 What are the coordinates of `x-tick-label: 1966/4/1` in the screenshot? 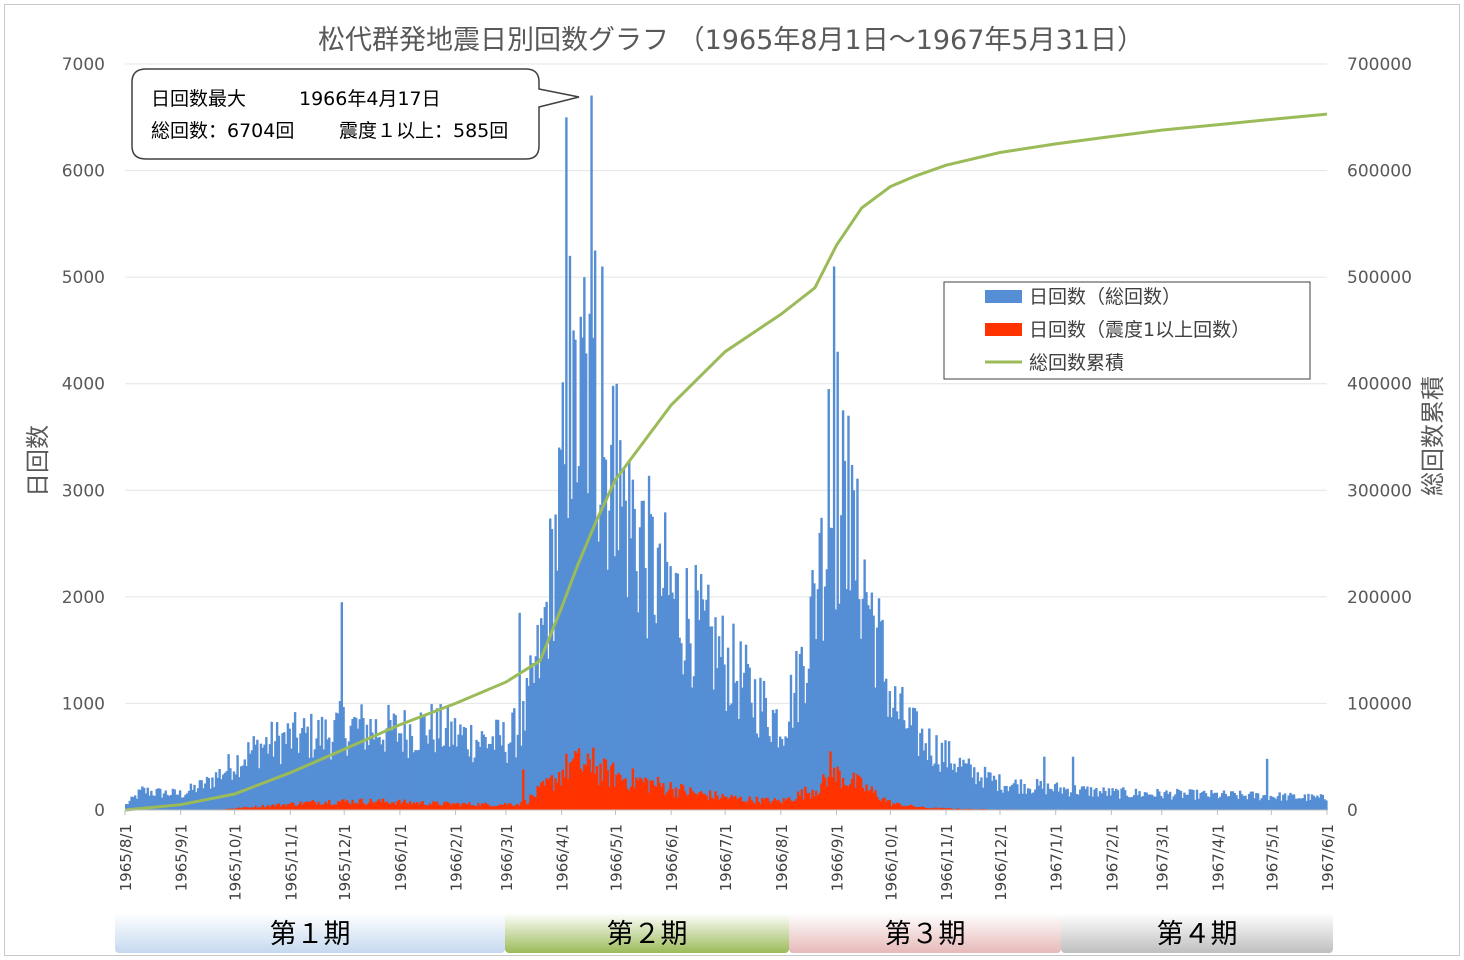 It's located at (563, 857).